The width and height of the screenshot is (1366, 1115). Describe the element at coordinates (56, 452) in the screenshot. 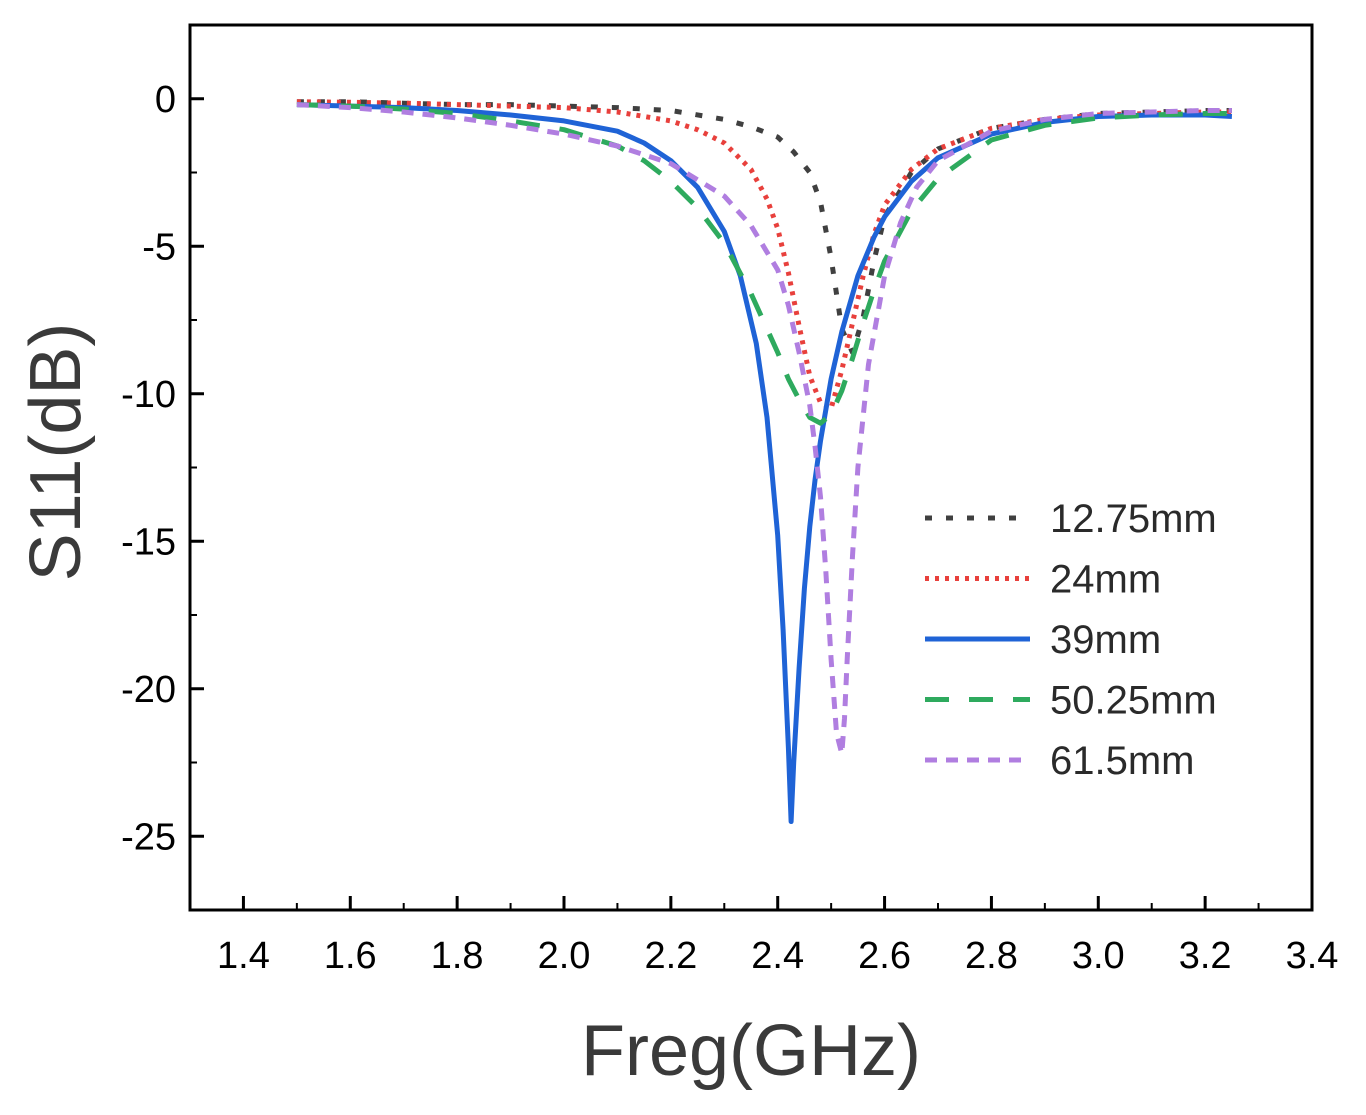

I see `y-axis-title: S11(dB)` at that location.